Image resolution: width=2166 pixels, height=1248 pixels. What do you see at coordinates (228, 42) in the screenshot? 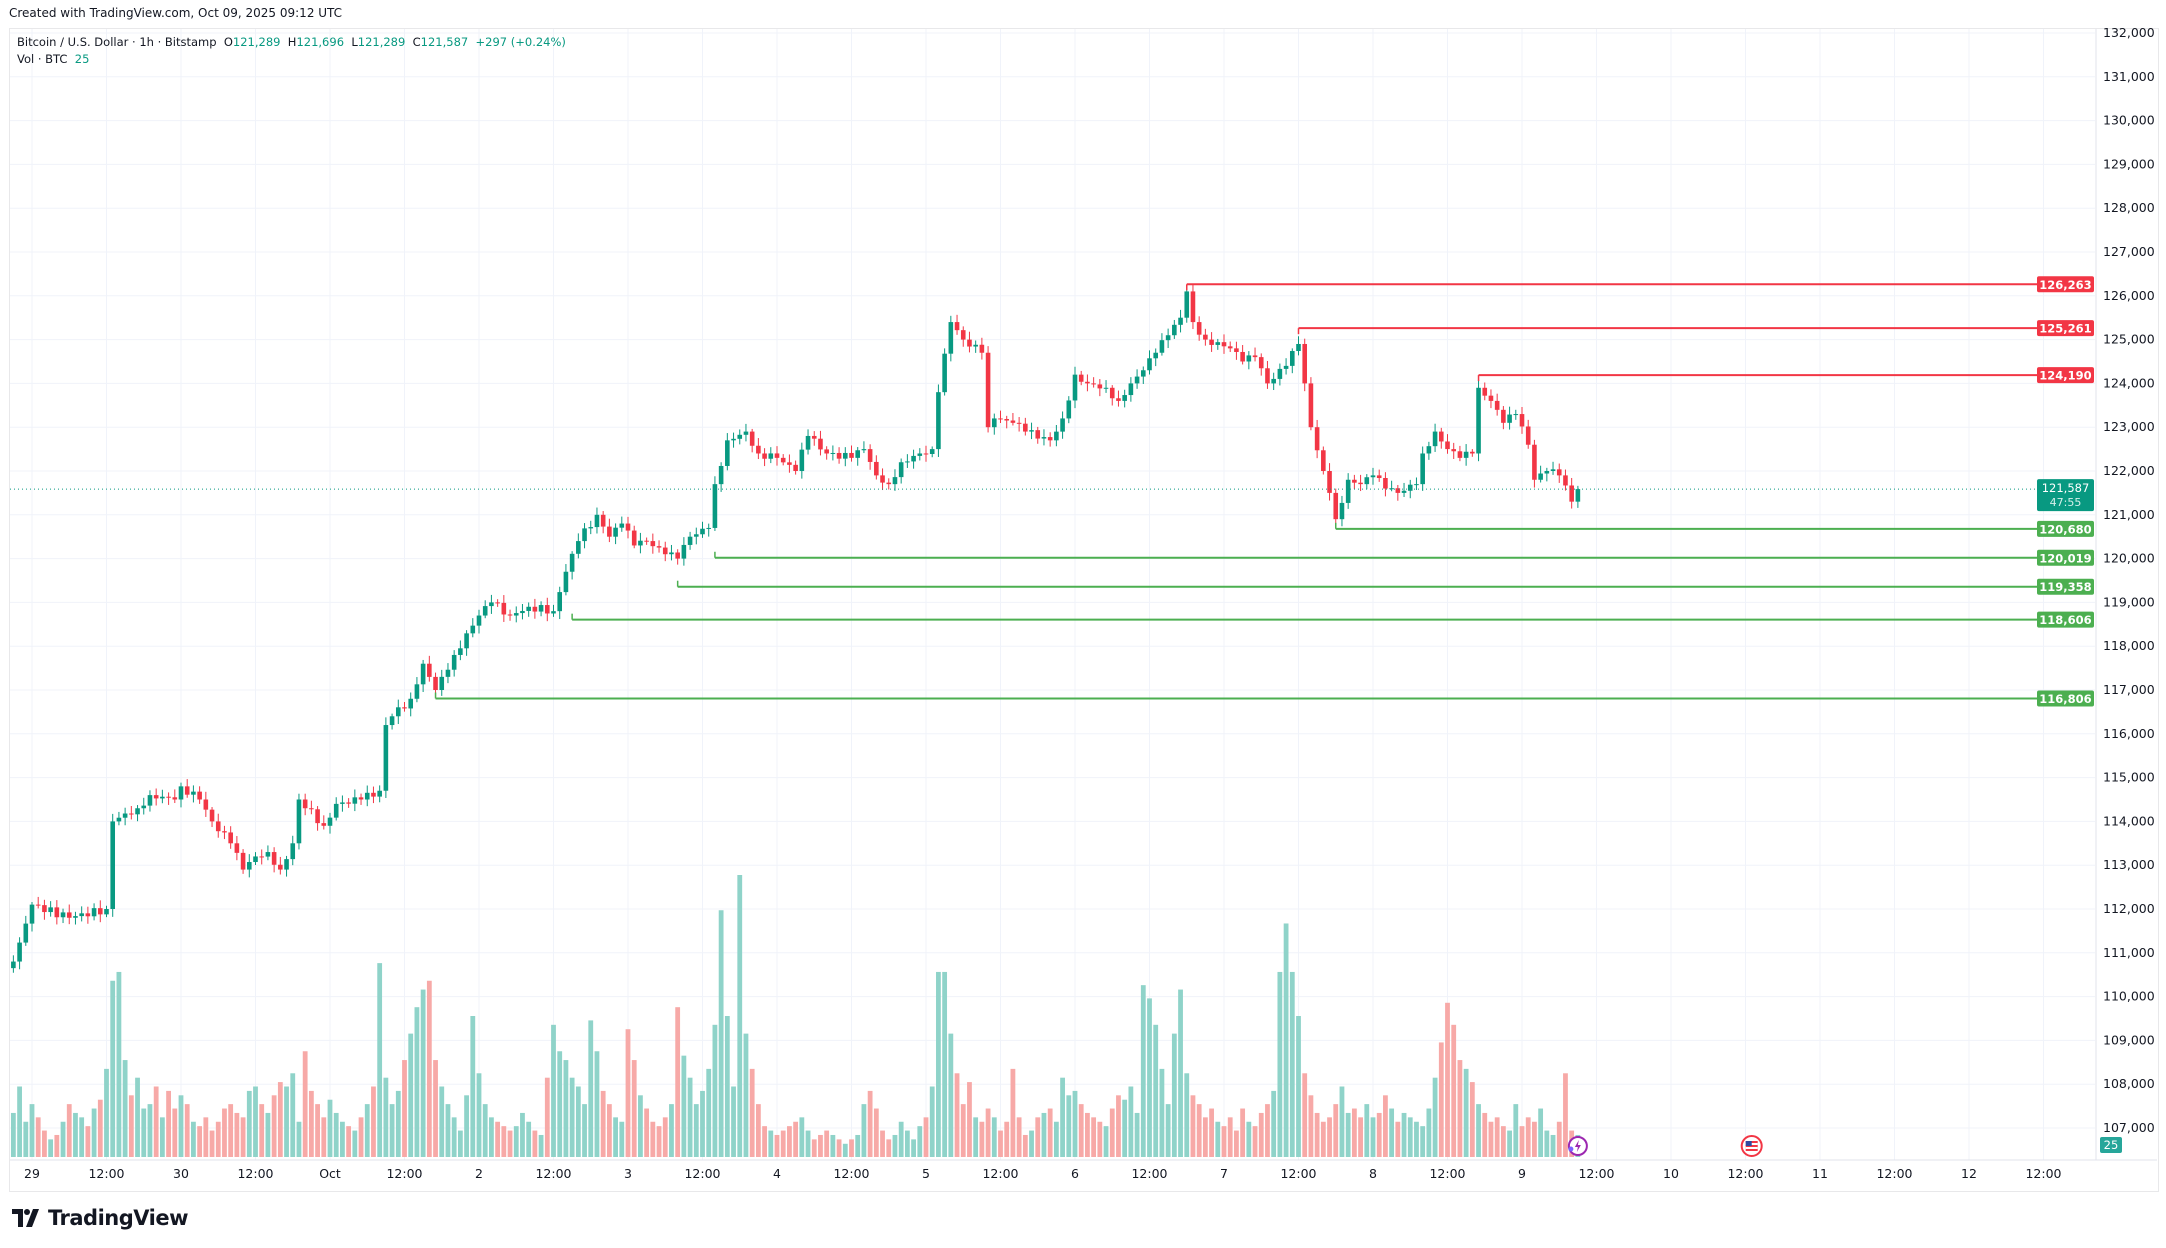
I see `open-label: O` at bounding box center [228, 42].